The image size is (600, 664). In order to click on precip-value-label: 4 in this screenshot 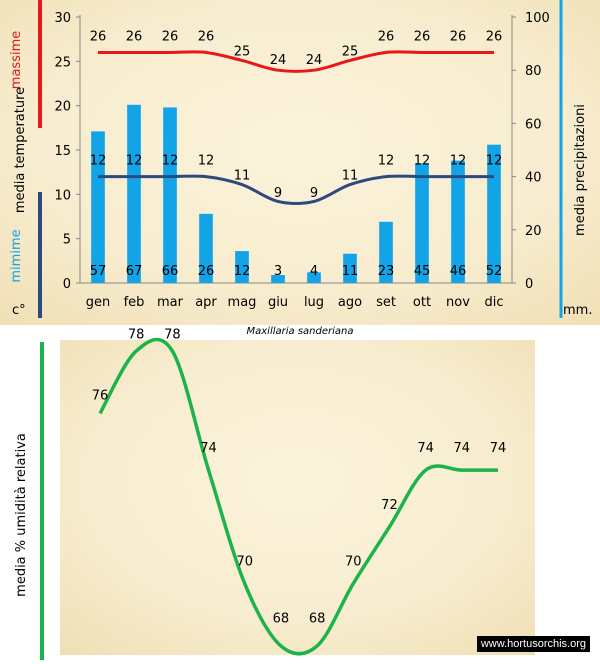, I will do `click(314, 271)`.